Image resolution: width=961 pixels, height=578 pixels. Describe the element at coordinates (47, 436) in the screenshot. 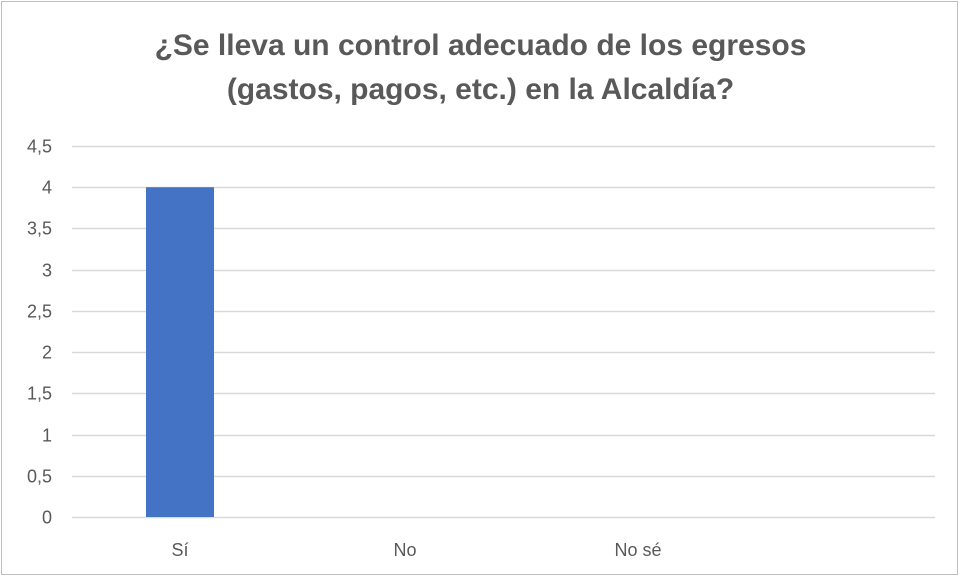

I see `y-tick-label: 1` at that location.